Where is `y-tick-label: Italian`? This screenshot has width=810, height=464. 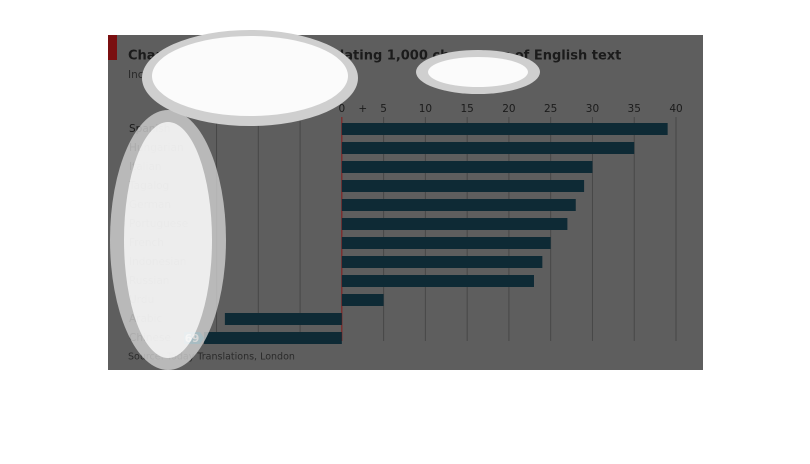
y-tick-label: Italian is located at coordinates (145, 167).